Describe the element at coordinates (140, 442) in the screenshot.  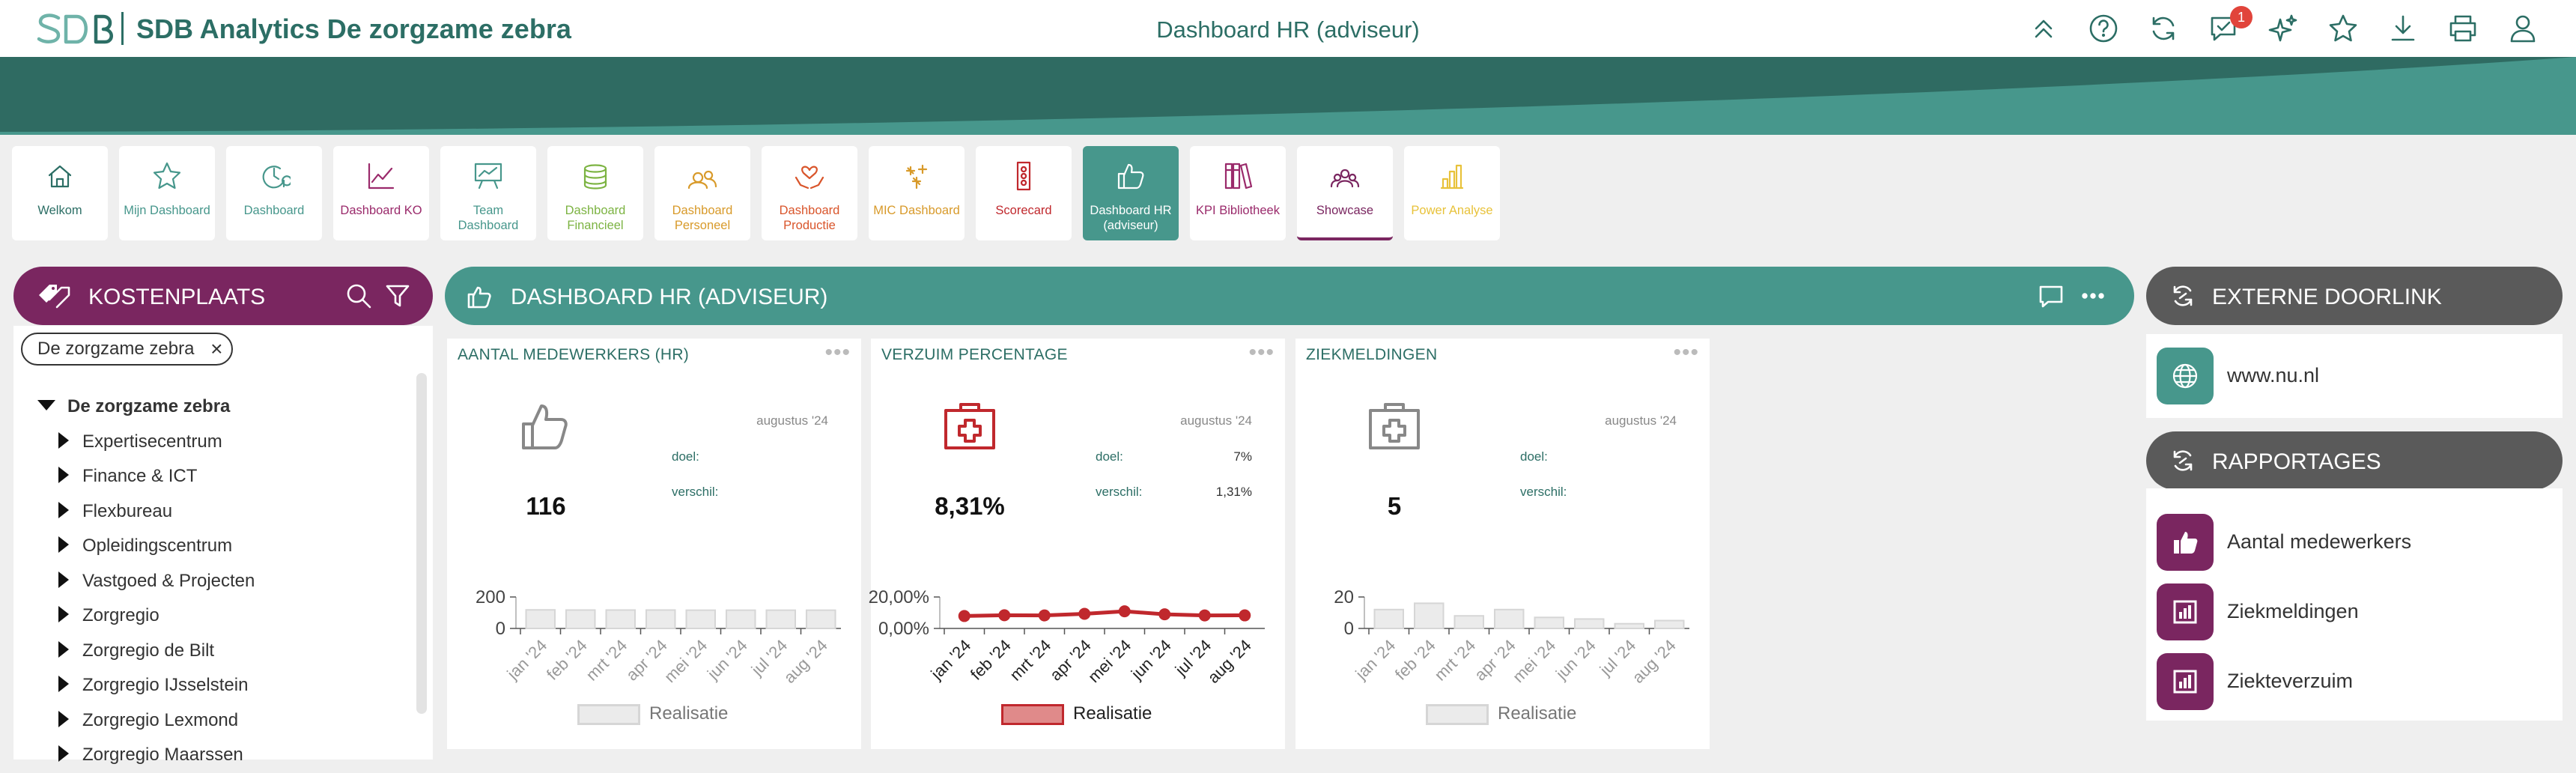
I see `tree-item: Expertisecentrum` at that location.